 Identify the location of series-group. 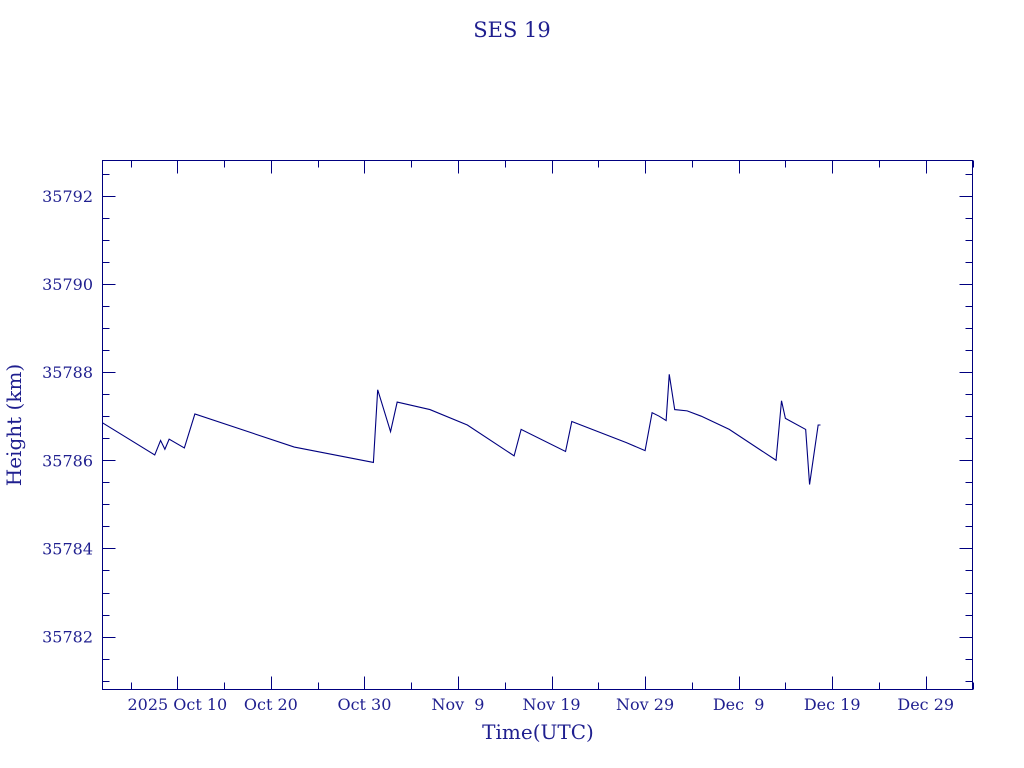
(461, 429).